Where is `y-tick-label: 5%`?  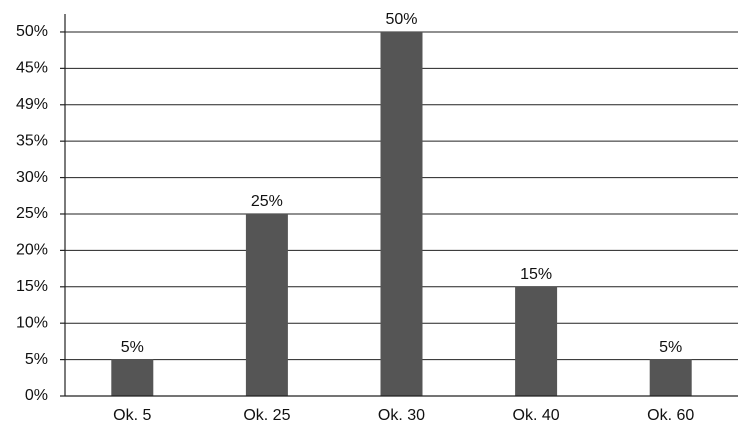
y-tick-label: 5% is located at coordinates (36, 359).